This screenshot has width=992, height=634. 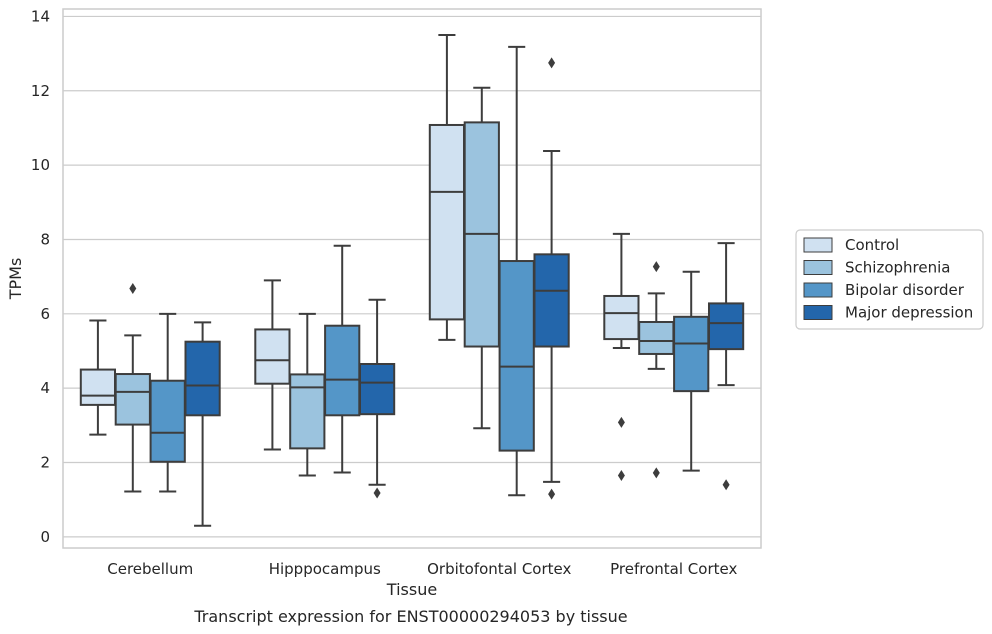 What do you see at coordinates (150, 569) in the screenshot?
I see `x-tick-label: Cerebellum` at bounding box center [150, 569].